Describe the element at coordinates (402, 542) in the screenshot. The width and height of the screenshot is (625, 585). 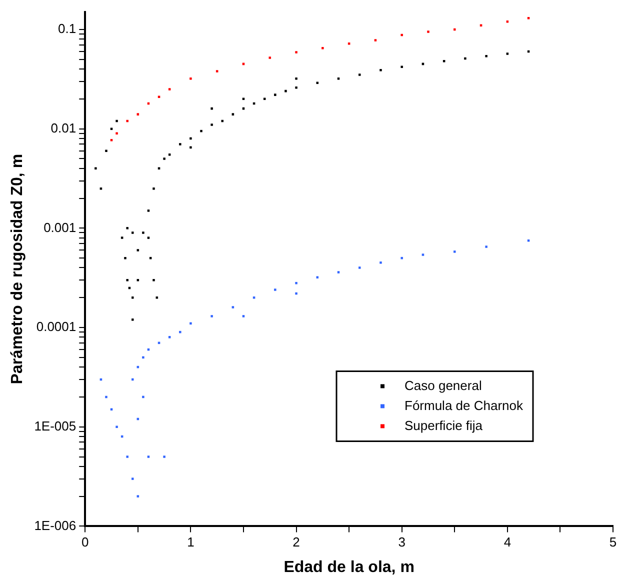
I see `x-tick-label: 3` at that location.